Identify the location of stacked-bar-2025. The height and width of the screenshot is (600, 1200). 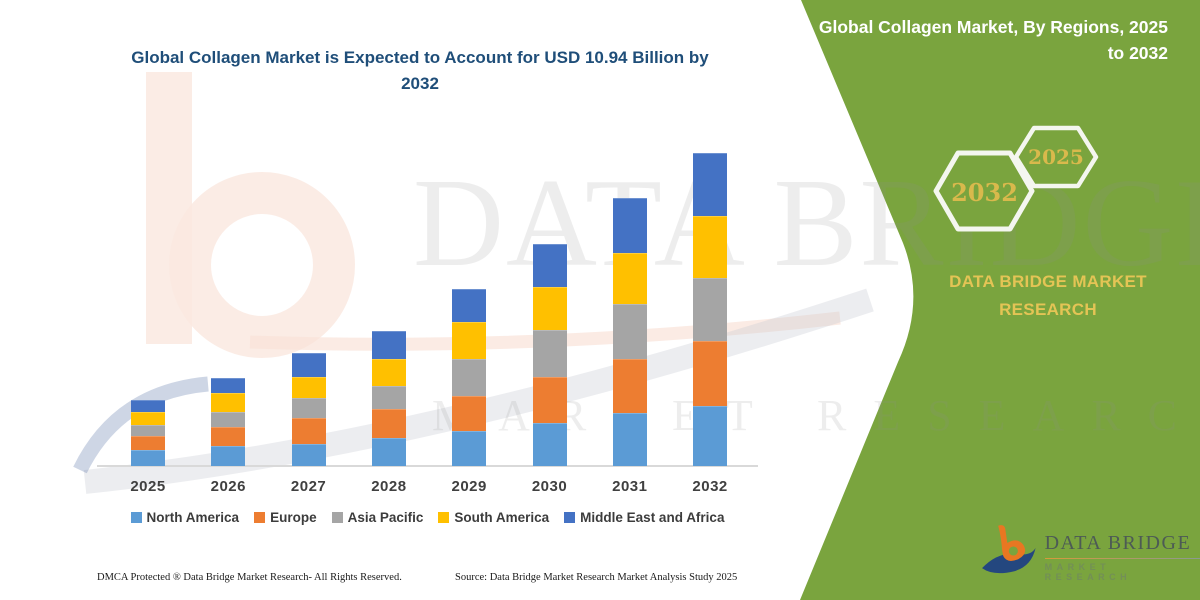
(148, 433).